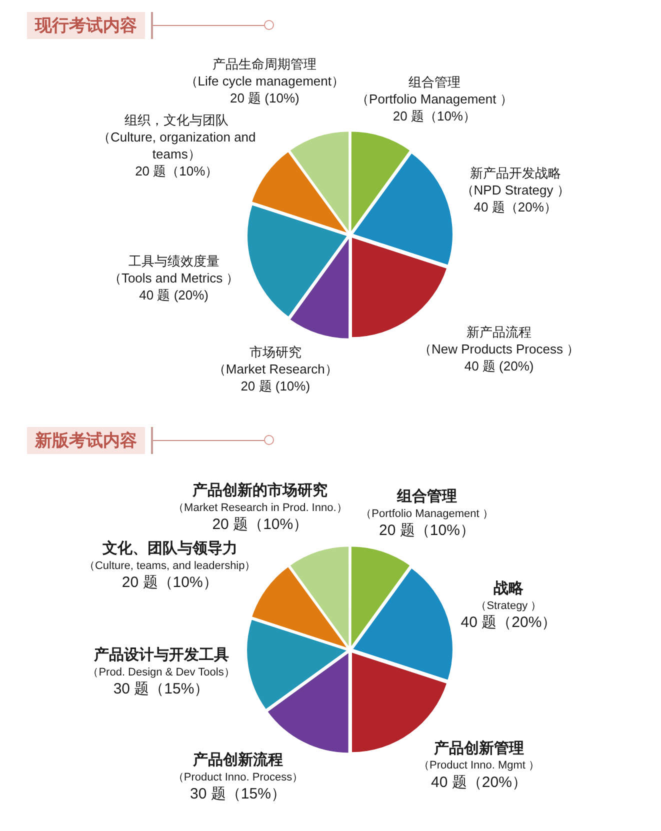 The width and height of the screenshot is (661, 831). I want to click on slice-label: 工具与绩效度量（Tools and Metrics ）, so click(174, 269).